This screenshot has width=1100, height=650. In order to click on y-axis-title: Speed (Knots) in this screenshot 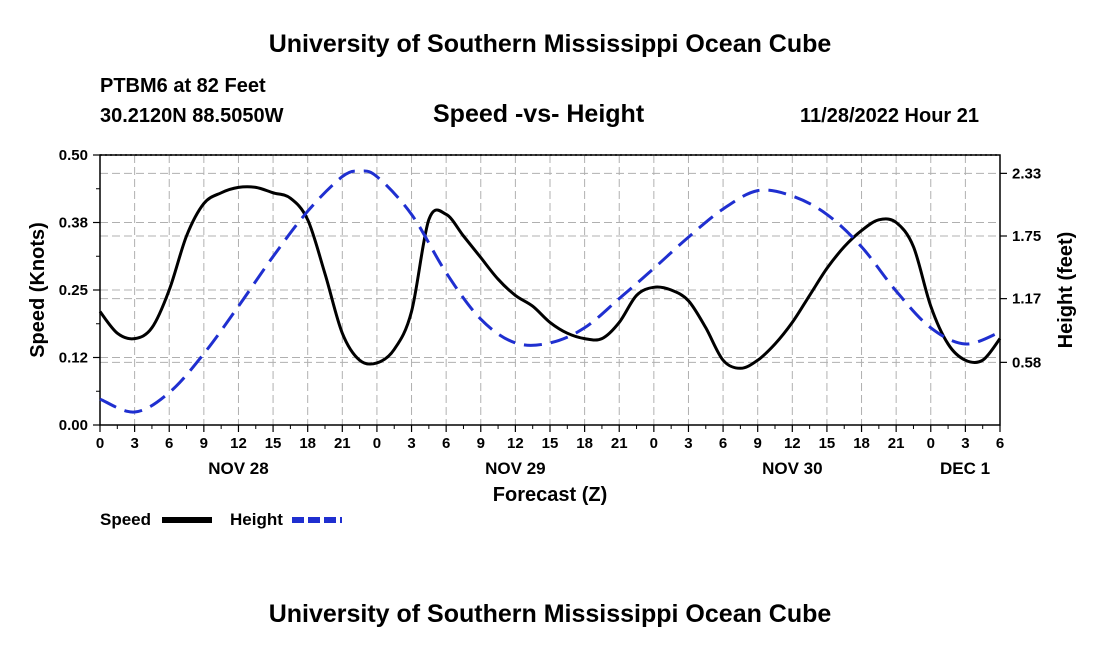, I will do `click(38, 290)`.